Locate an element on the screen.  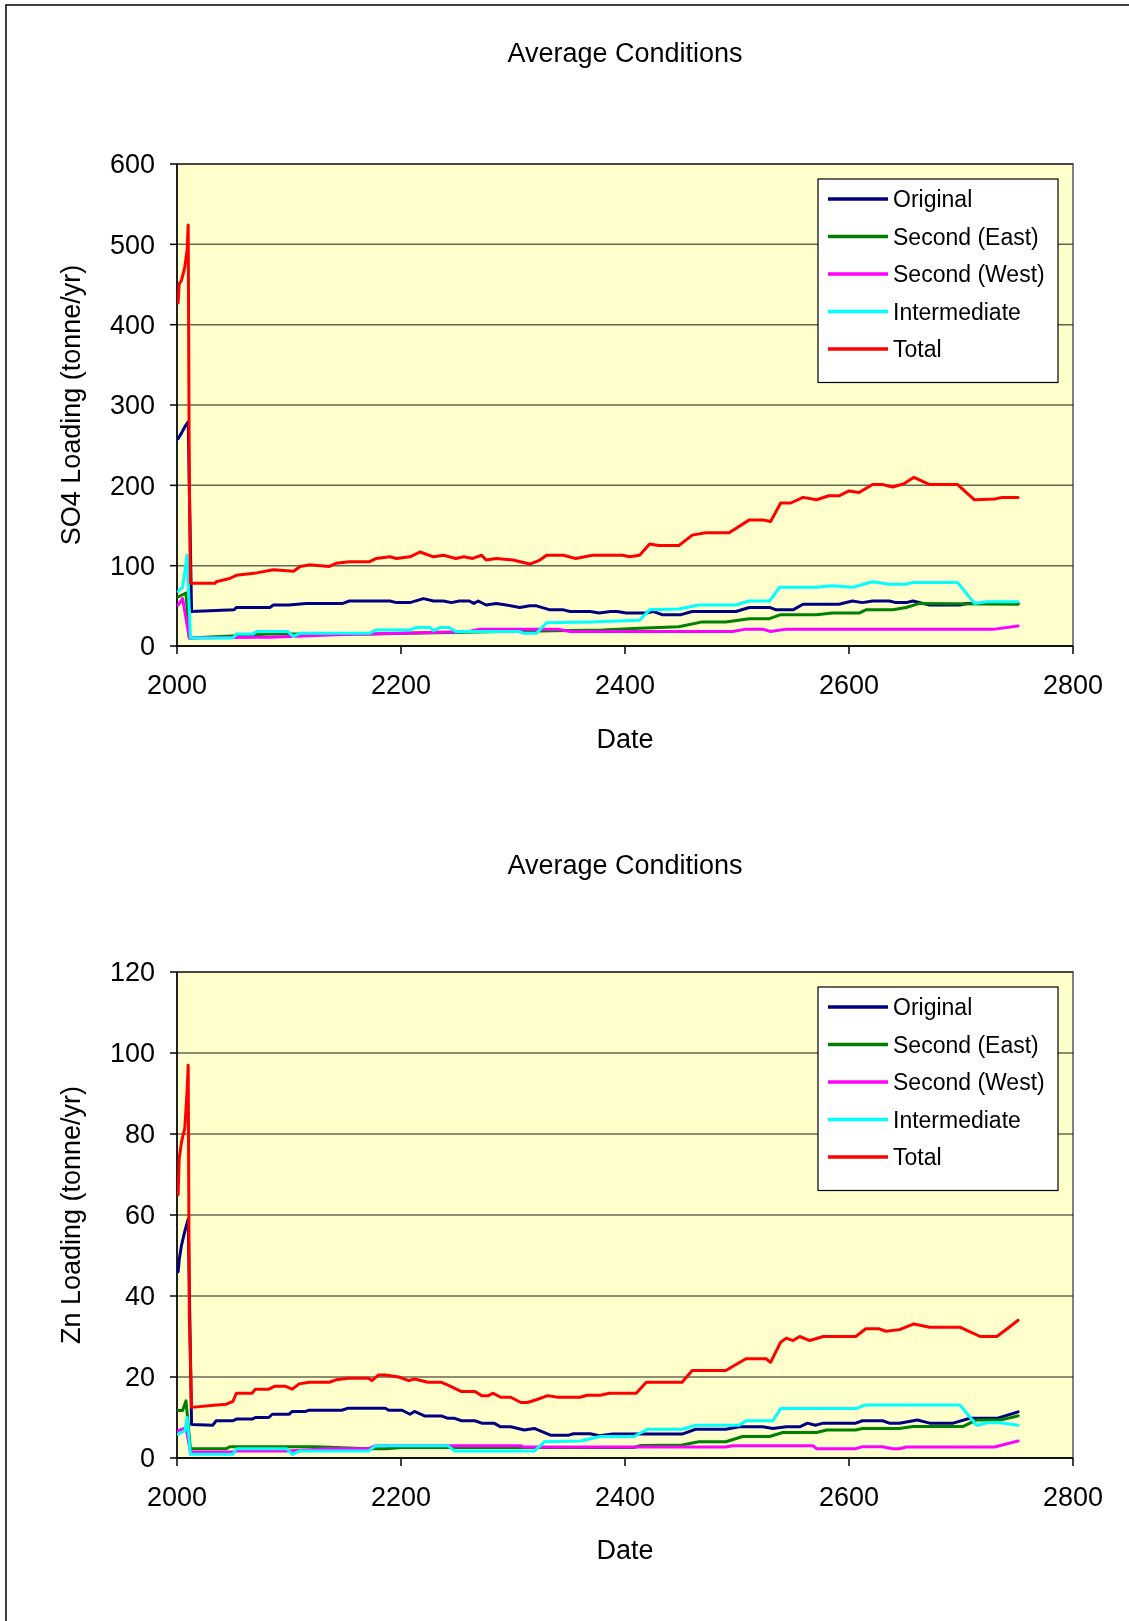
y-tick-label: 600 is located at coordinates (132, 164).